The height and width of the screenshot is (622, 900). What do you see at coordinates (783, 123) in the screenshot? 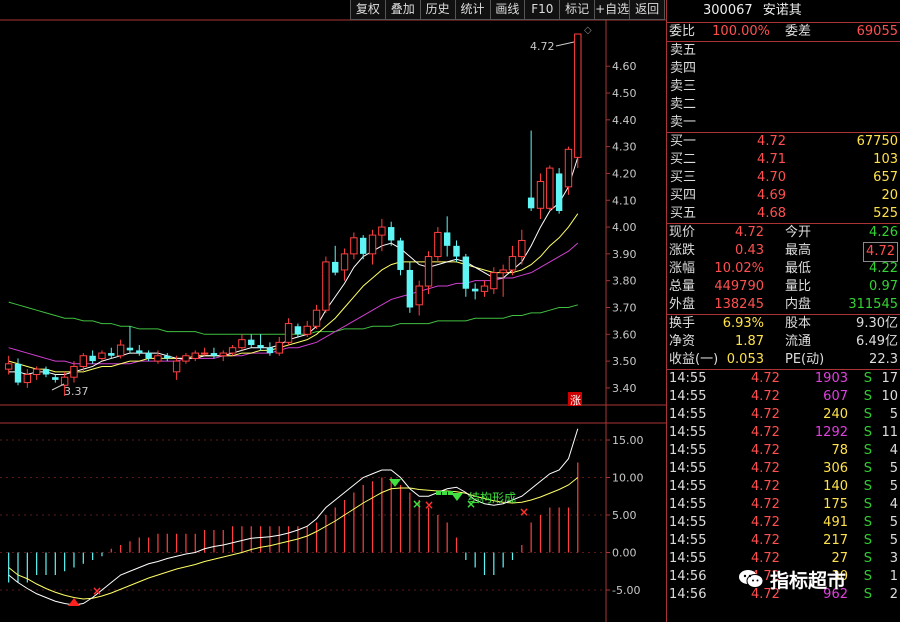
I see `sell-row: 卖一` at bounding box center [783, 123].